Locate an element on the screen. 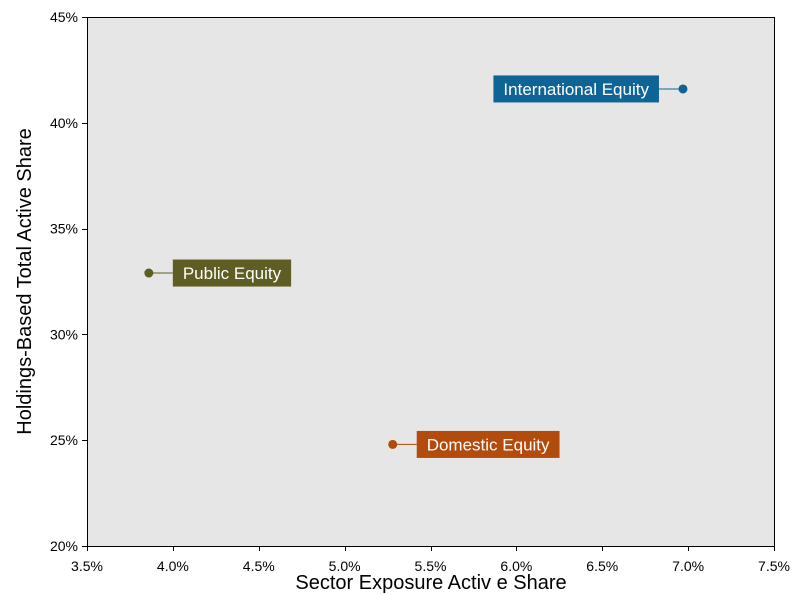 The width and height of the screenshot is (791, 595). x-axis: 3.5% 4.0% 4.5% 5.0% 5.5% 6.0% 6.5% 7.0% 7.5% is located at coordinates (430, 560).